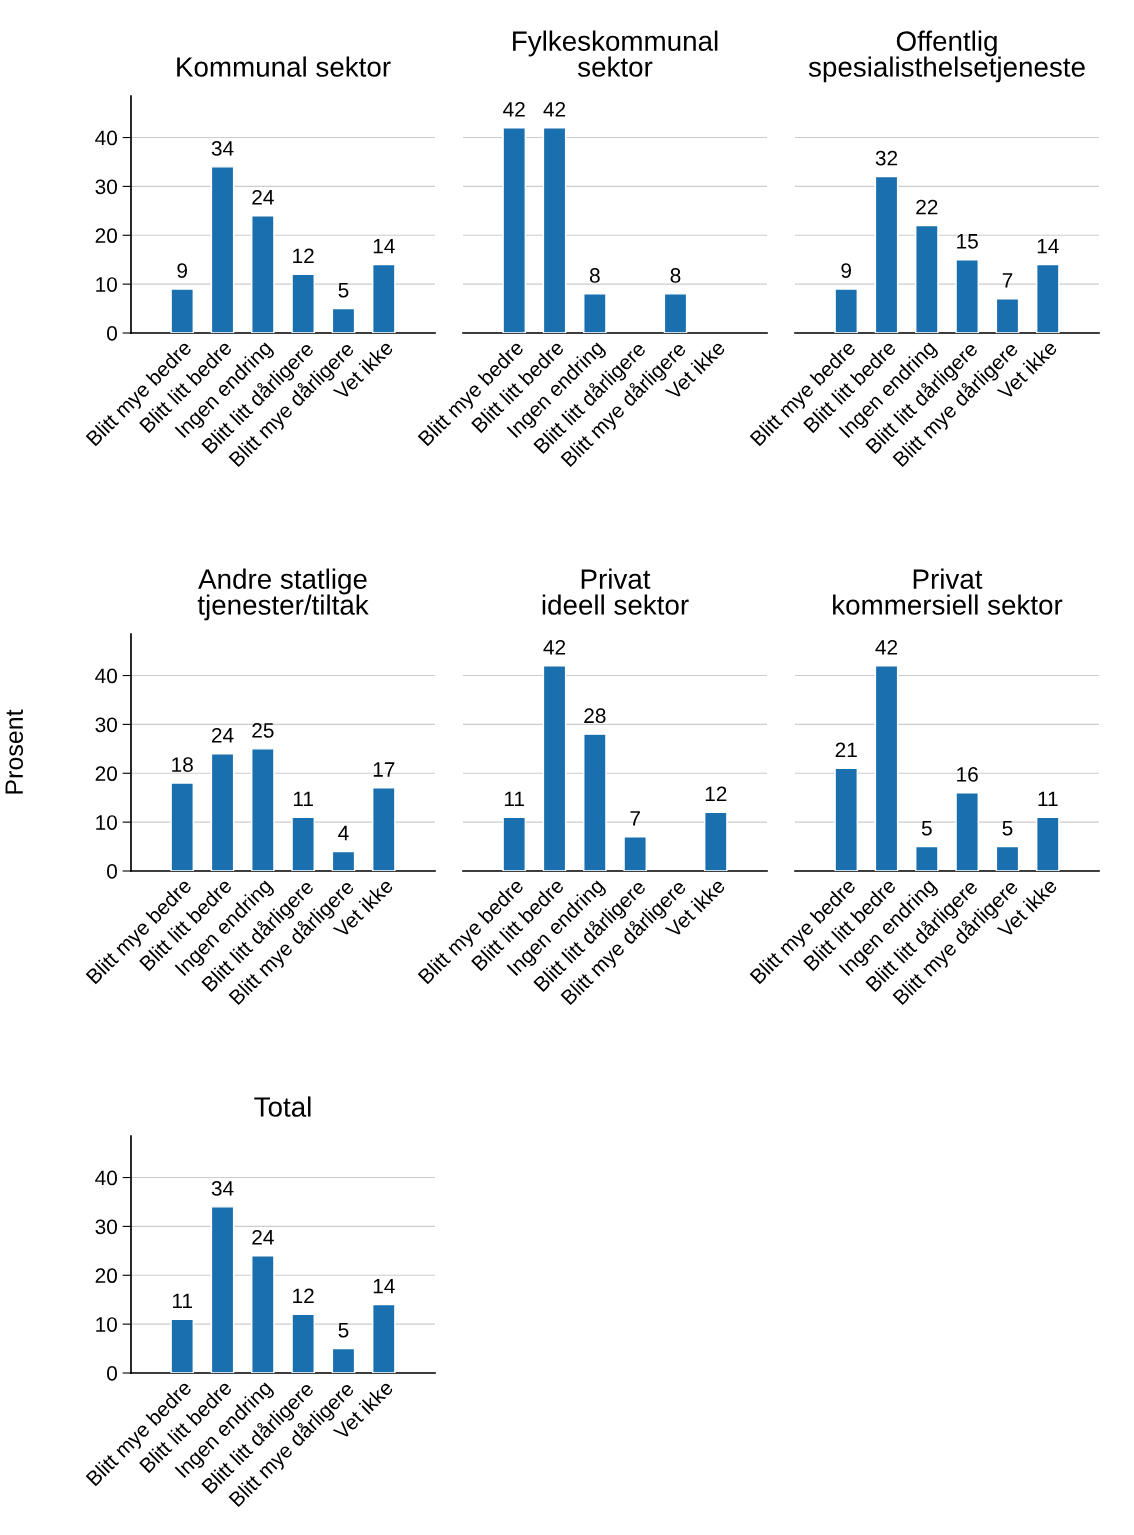 Image resolution: width=1134 pixels, height=1535 pixels. What do you see at coordinates (263, 730) in the screenshot?
I see `data-label: 25` at bounding box center [263, 730].